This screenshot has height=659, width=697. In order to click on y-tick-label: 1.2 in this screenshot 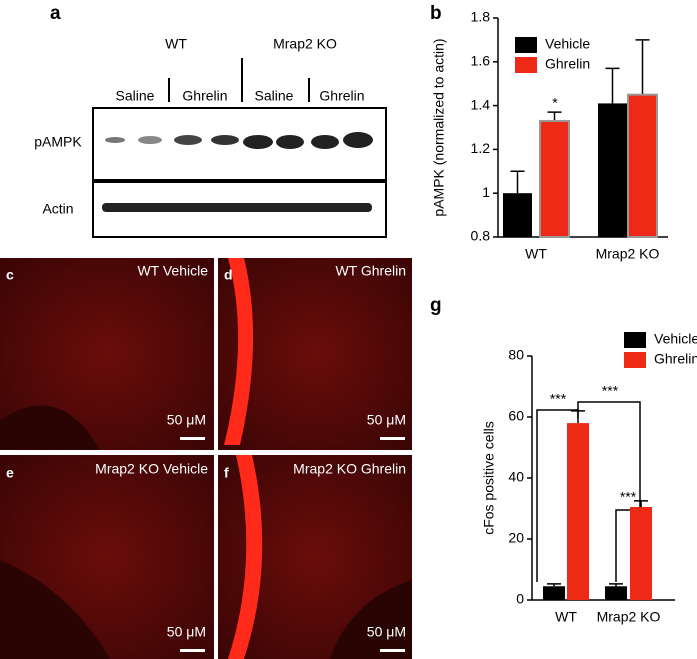, I will do `click(481, 148)`.